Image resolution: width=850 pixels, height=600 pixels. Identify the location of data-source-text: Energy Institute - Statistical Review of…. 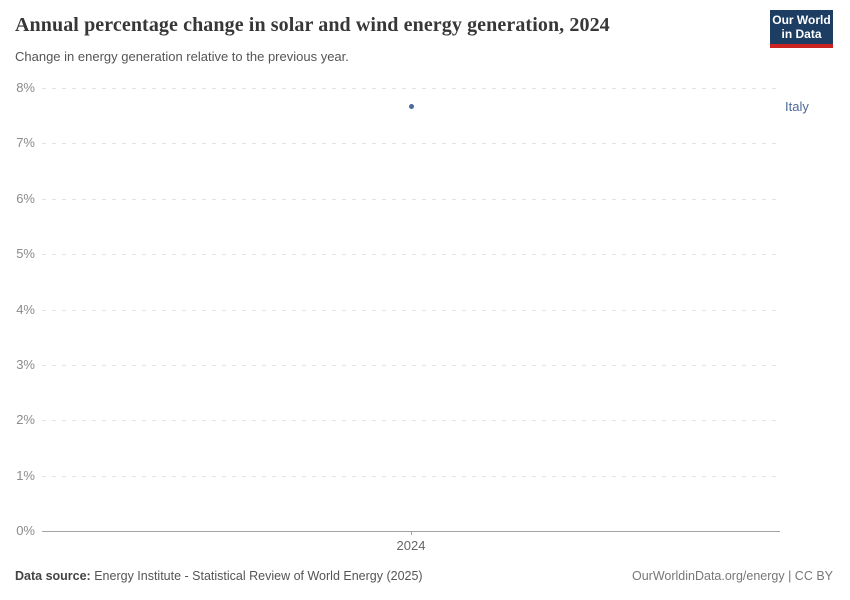
(256, 576).